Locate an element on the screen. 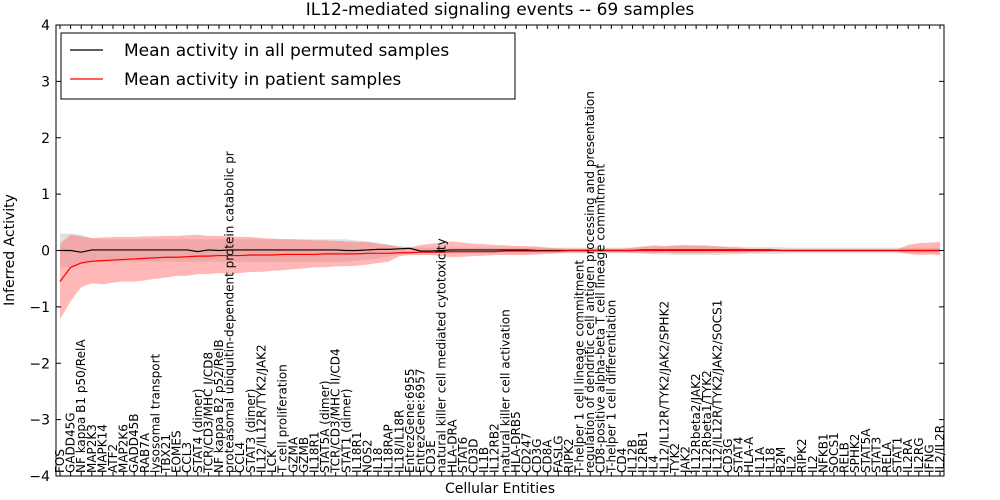 This screenshot has width=1000, height=500. category-label: IL2RA is located at coordinates (908, 455).